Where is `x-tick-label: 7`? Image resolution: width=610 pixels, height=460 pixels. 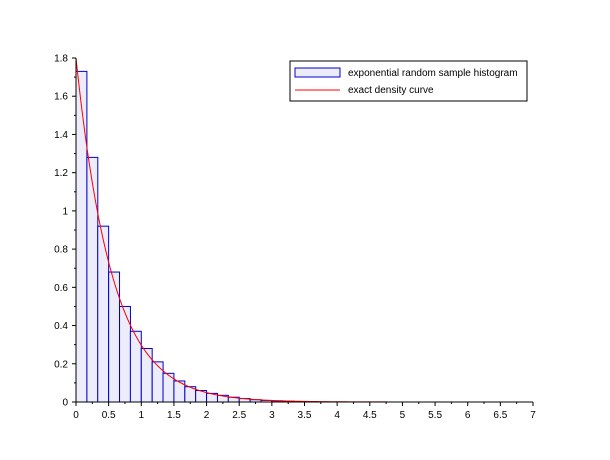
x-tick-label: 7 is located at coordinates (533, 415).